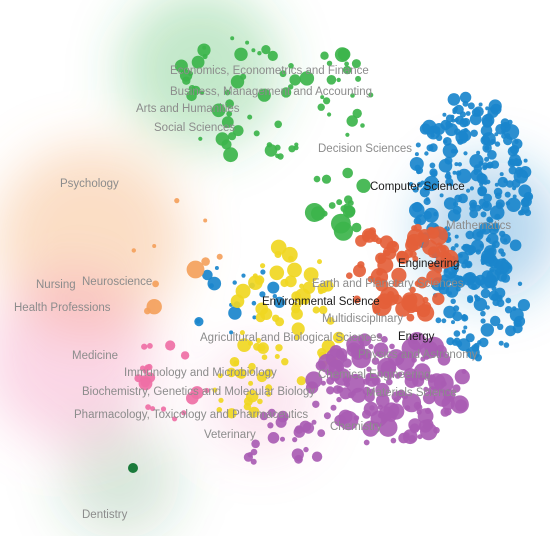 The width and height of the screenshot is (550, 536). Describe the element at coordinates (428, 264) in the screenshot. I see `field-label-engineering: Engineering` at that location.